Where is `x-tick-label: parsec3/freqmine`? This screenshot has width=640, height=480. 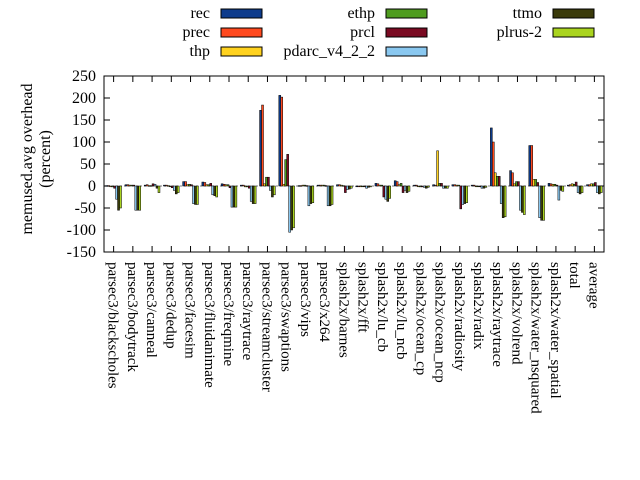 x-tick-label: parsec3/freqmine is located at coordinates (228, 314).